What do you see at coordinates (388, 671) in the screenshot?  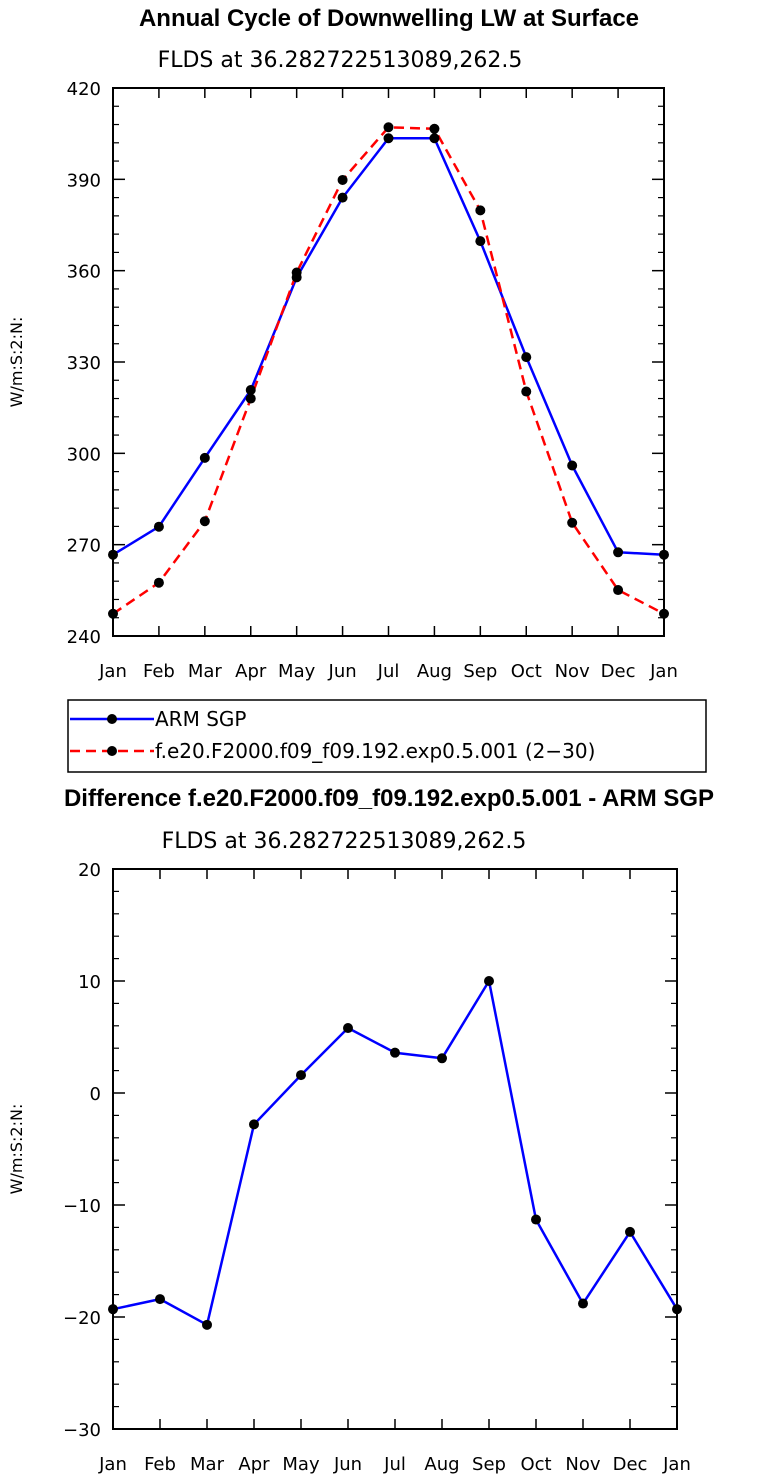 I see `x-tick-label: Jul` at bounding box center [388, 671].